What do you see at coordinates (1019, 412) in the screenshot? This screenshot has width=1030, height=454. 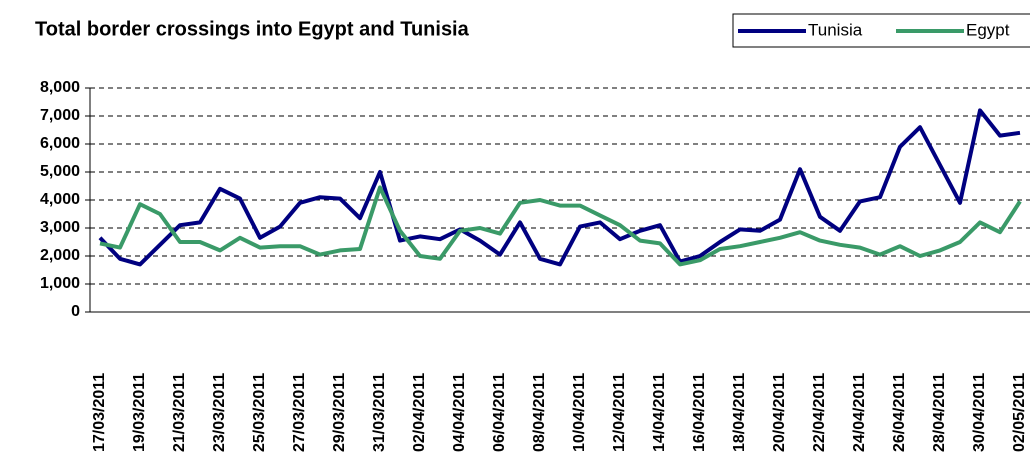 I see `x-tick-label: 02/05/2011` at bounding box center [1019, 412].